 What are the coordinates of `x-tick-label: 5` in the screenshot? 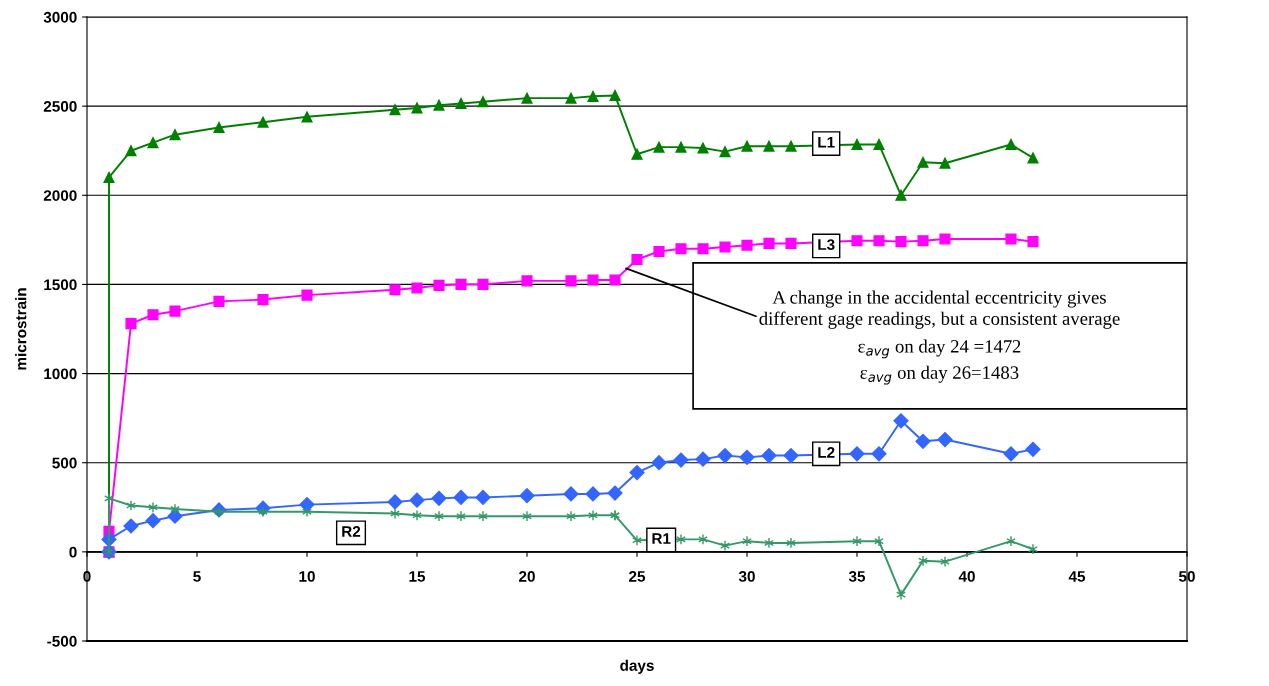 It's located at (197, 576).